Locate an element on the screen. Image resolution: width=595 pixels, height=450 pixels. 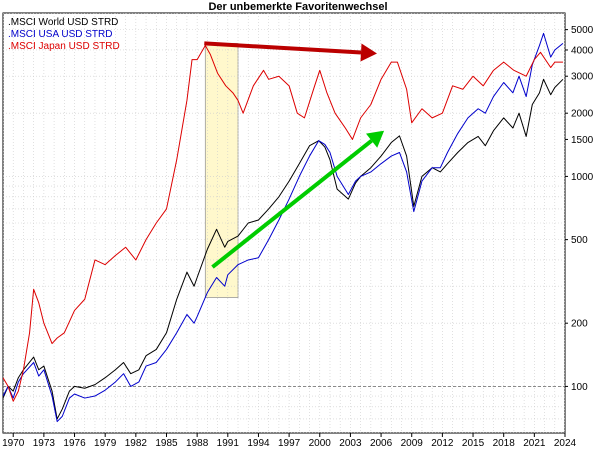
x-tick-label: 2012 is located at coordinates (442, 443).